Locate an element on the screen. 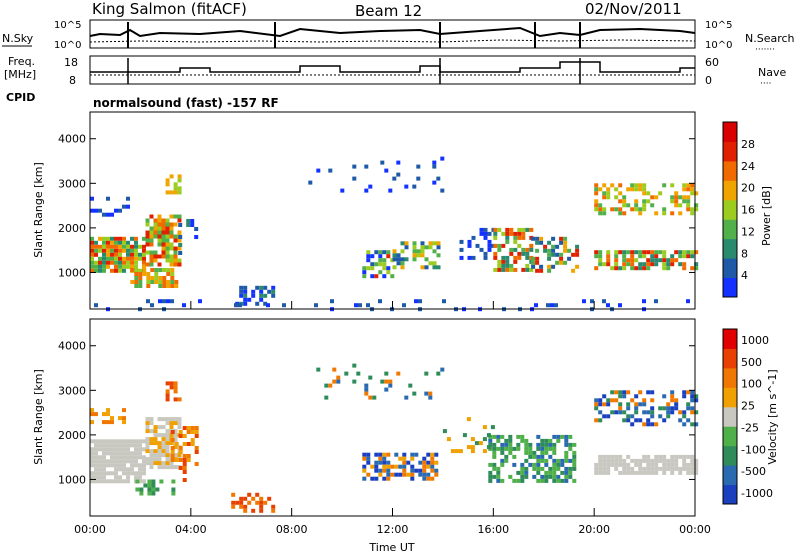 The width and height of the screenshot is (800, 554). nave-ytick-right-top: 60 is located at coordinates (712, 62).